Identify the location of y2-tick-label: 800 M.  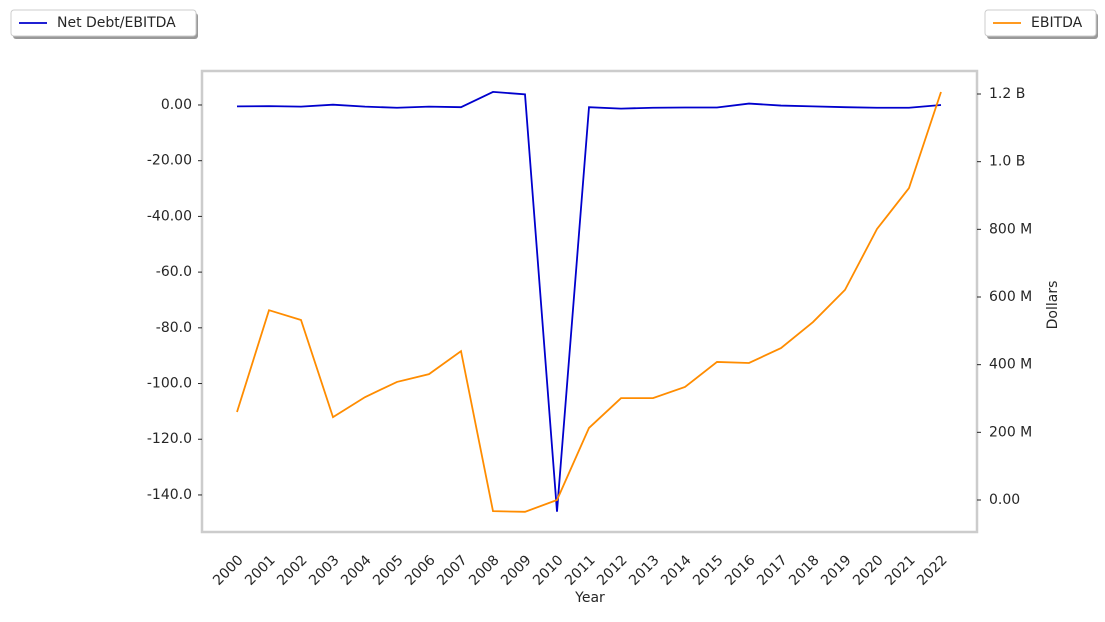
(1010, 229).